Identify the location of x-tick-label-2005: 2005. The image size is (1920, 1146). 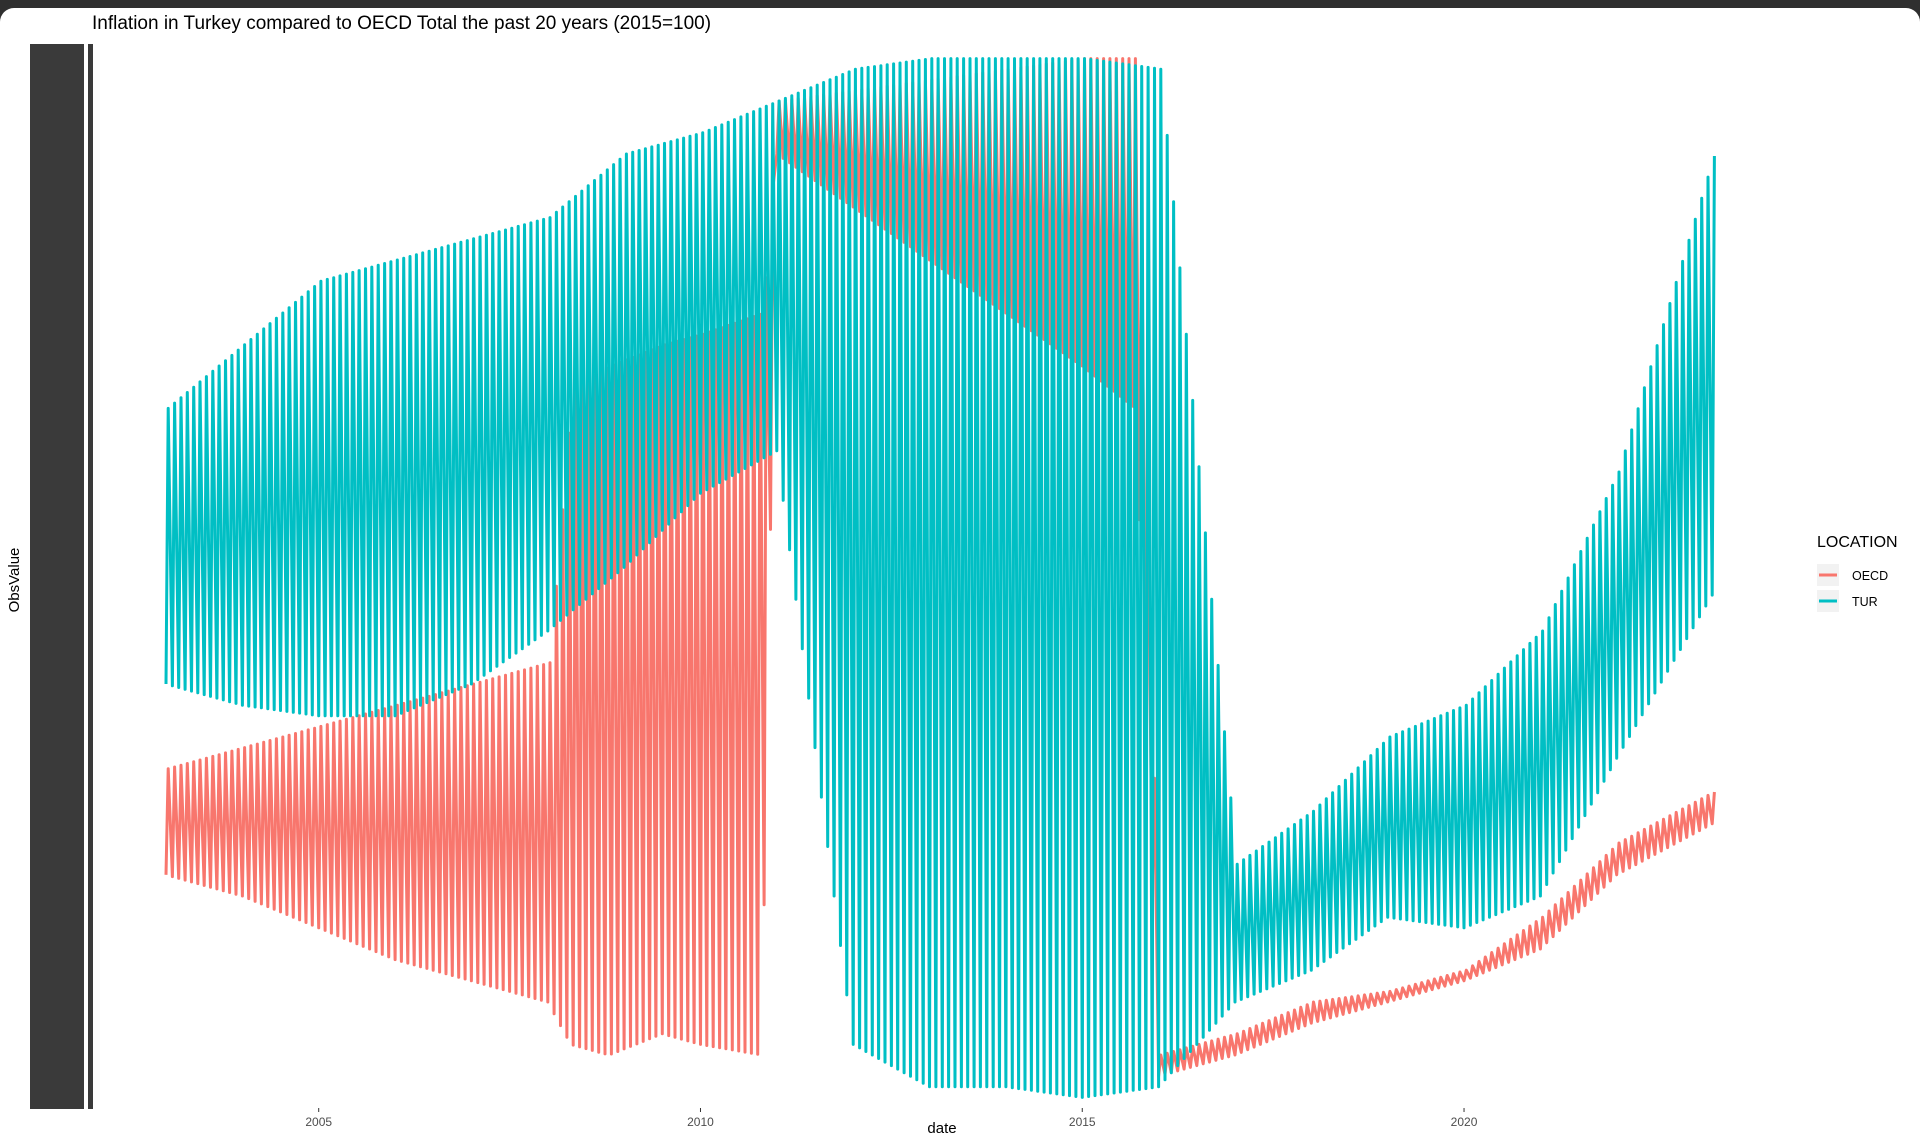
(318, 1122).